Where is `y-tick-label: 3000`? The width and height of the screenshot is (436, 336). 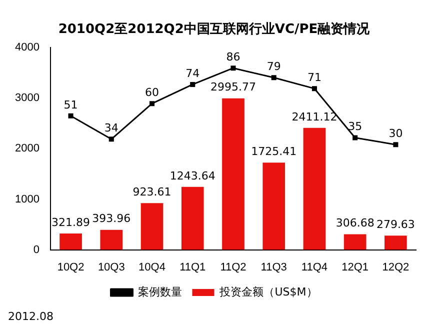
y-tick-label: 3000 is located at coordinates (27, 98).